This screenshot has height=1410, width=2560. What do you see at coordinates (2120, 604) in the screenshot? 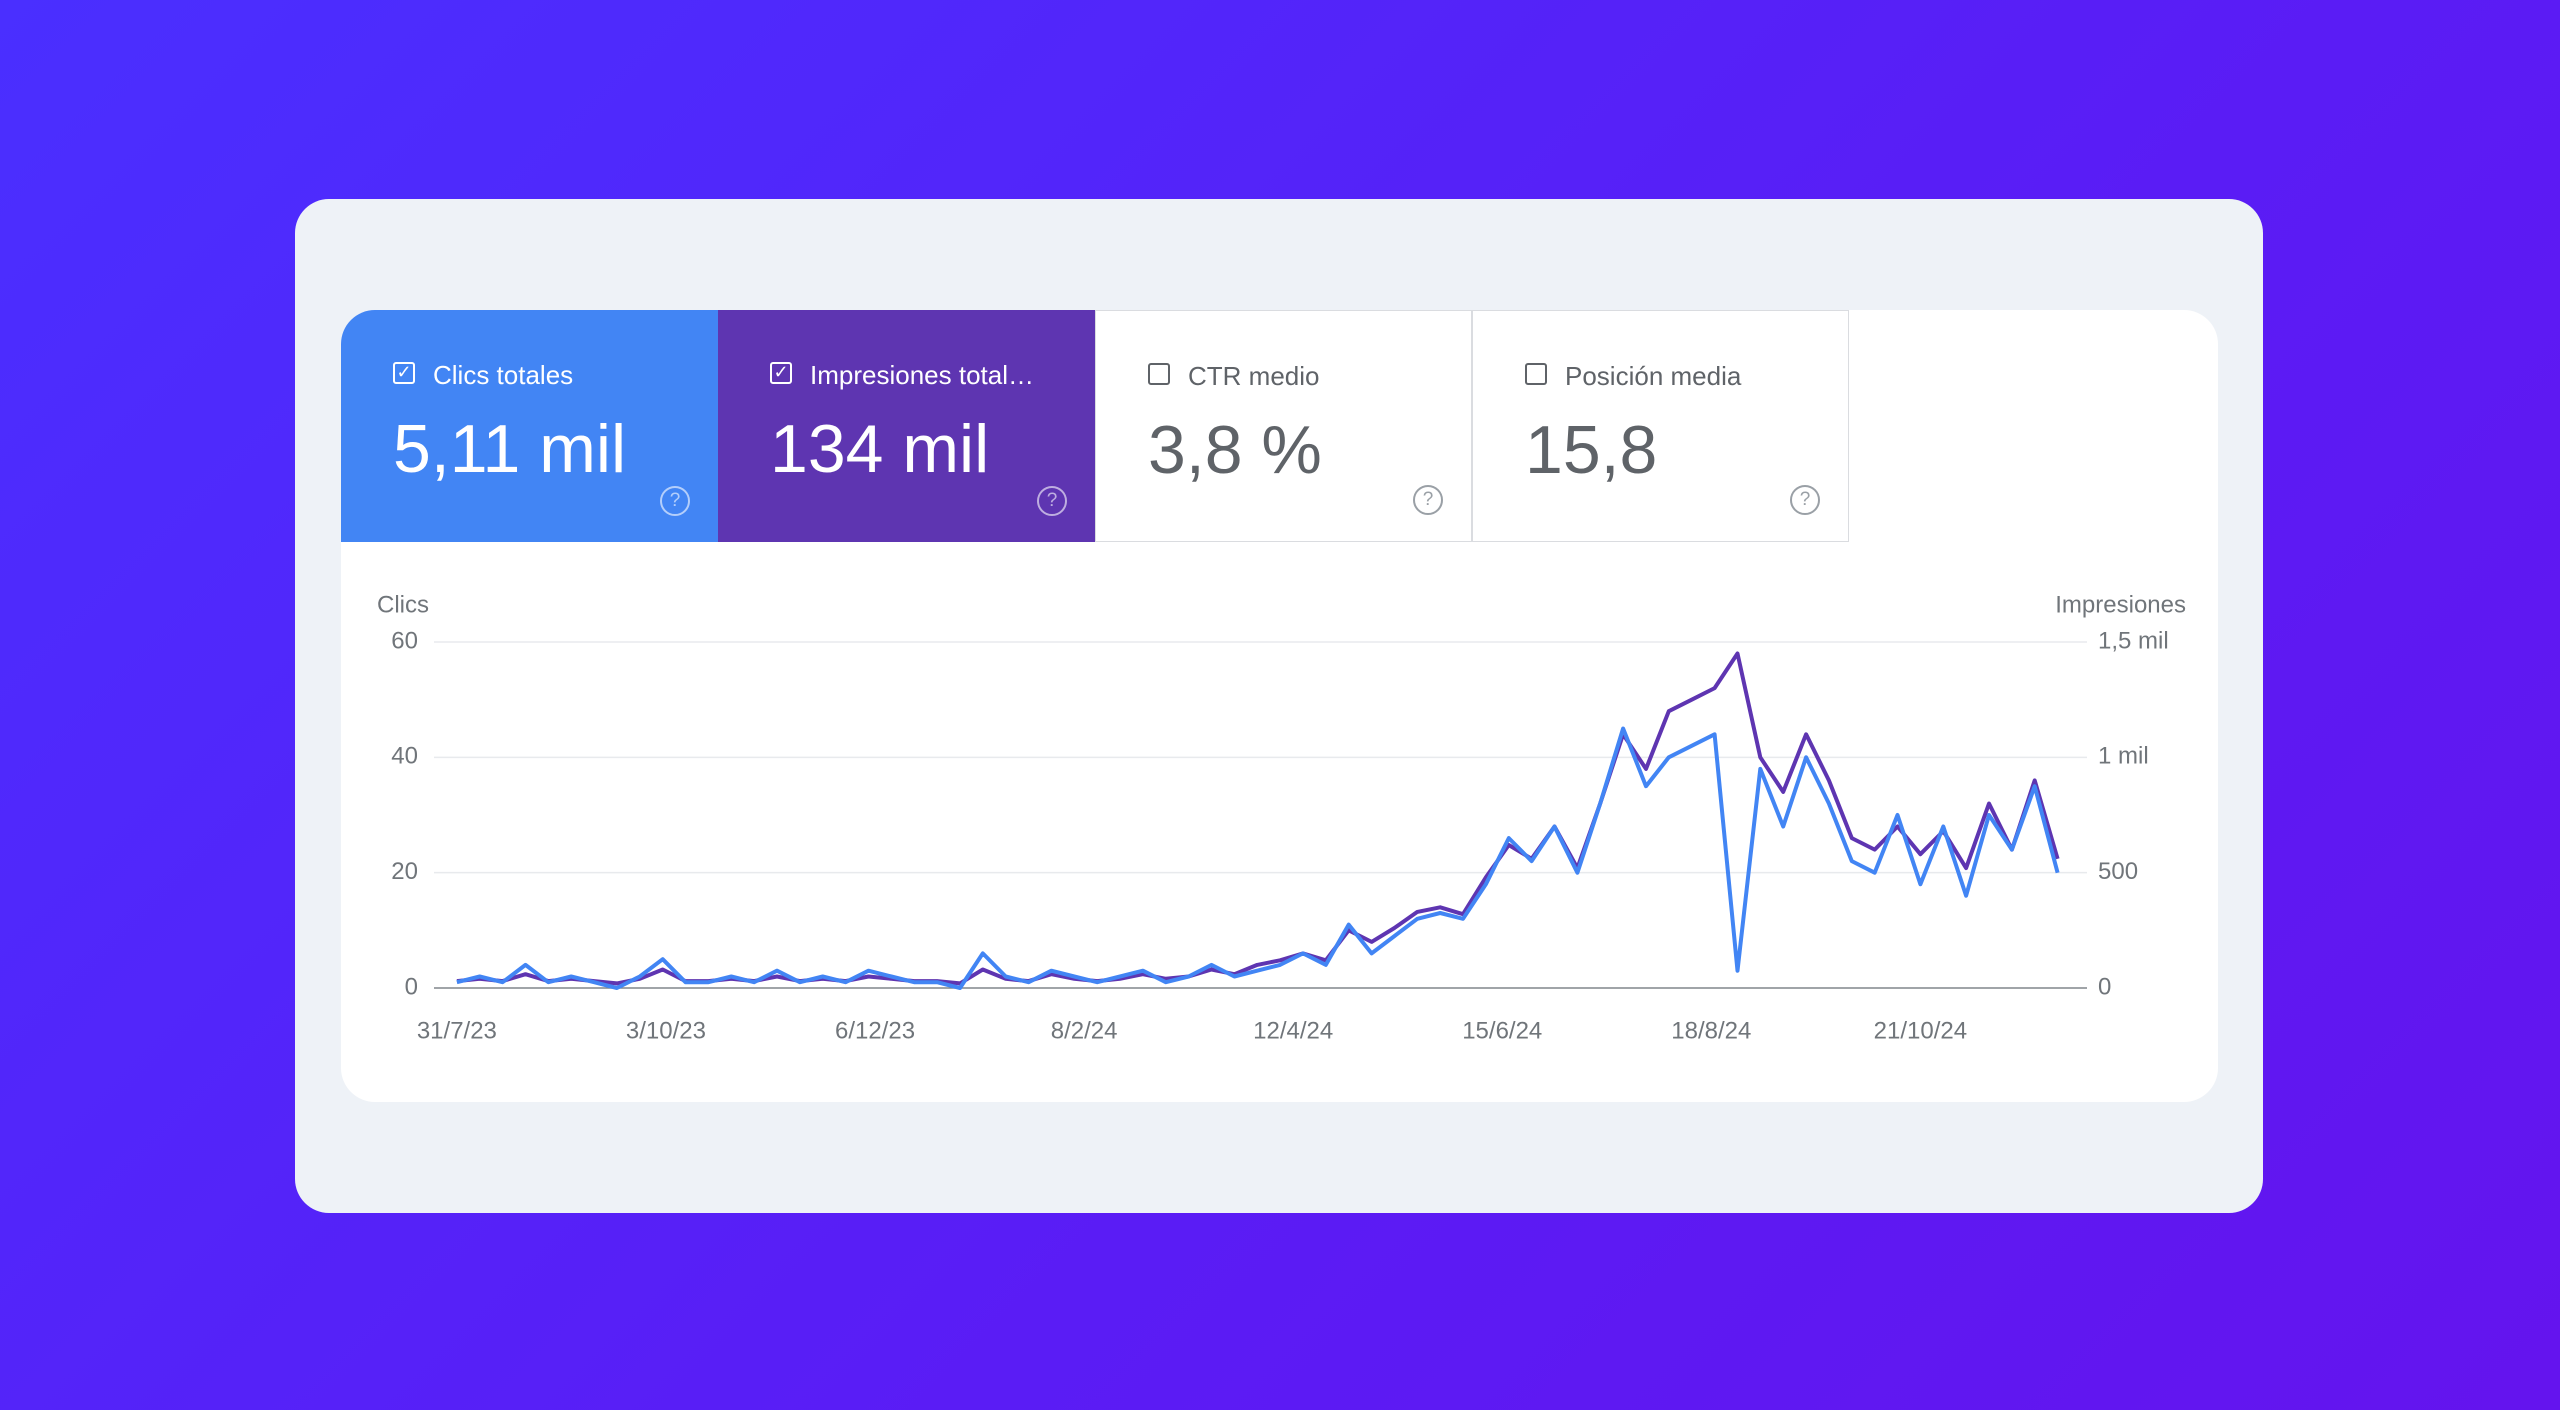
I see `y2-axis-title: Impresiones` at bounding box center [2120, 604].